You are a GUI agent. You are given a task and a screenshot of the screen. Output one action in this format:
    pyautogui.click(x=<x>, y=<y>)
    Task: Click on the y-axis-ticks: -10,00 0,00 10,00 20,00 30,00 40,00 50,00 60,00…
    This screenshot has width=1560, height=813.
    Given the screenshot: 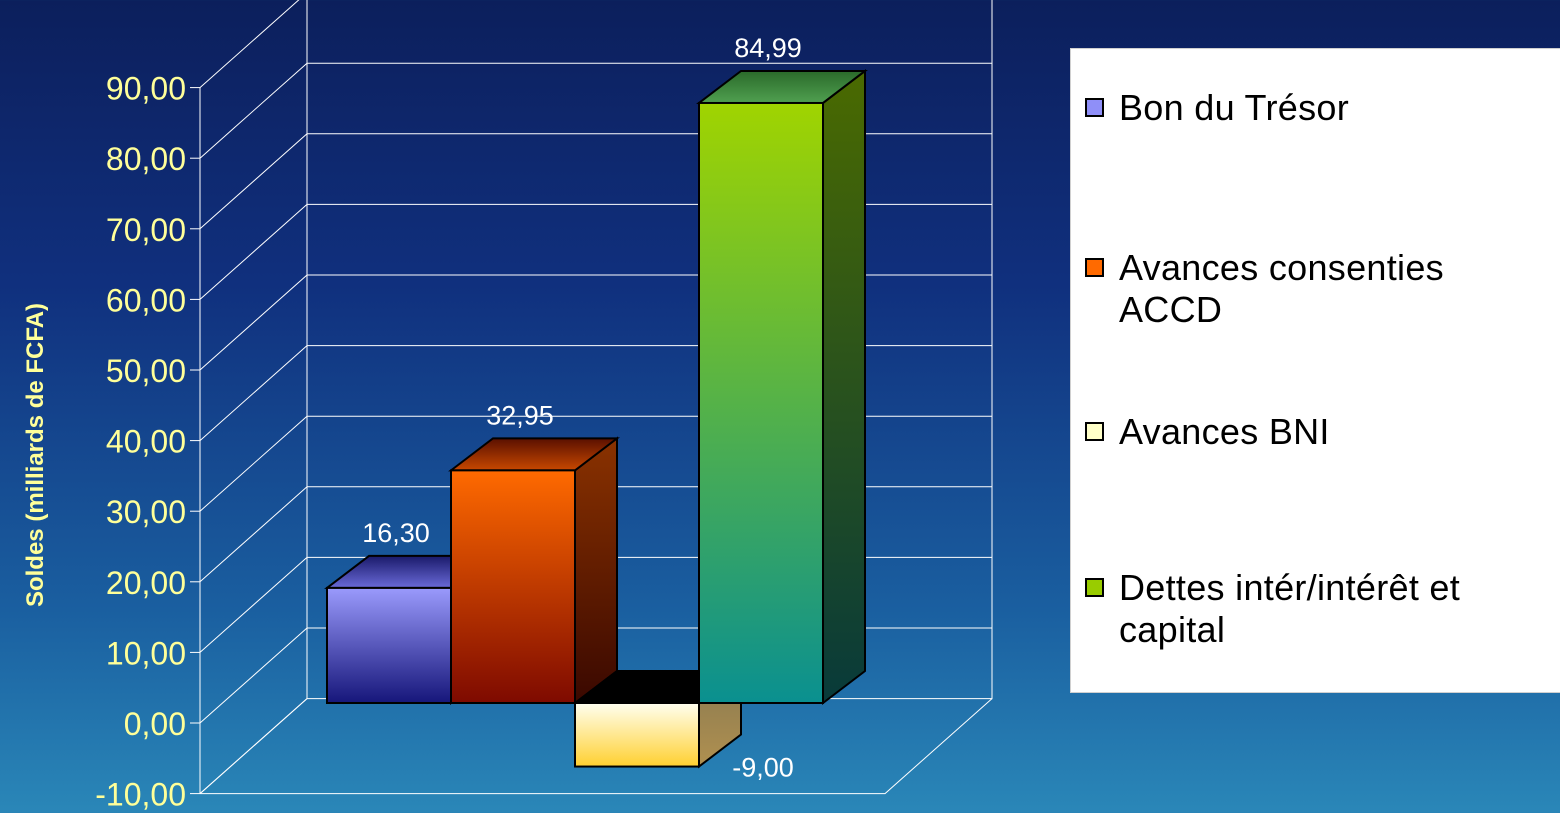 What is the action you would take?
    pyautogui.click(x=147, y=442)
    